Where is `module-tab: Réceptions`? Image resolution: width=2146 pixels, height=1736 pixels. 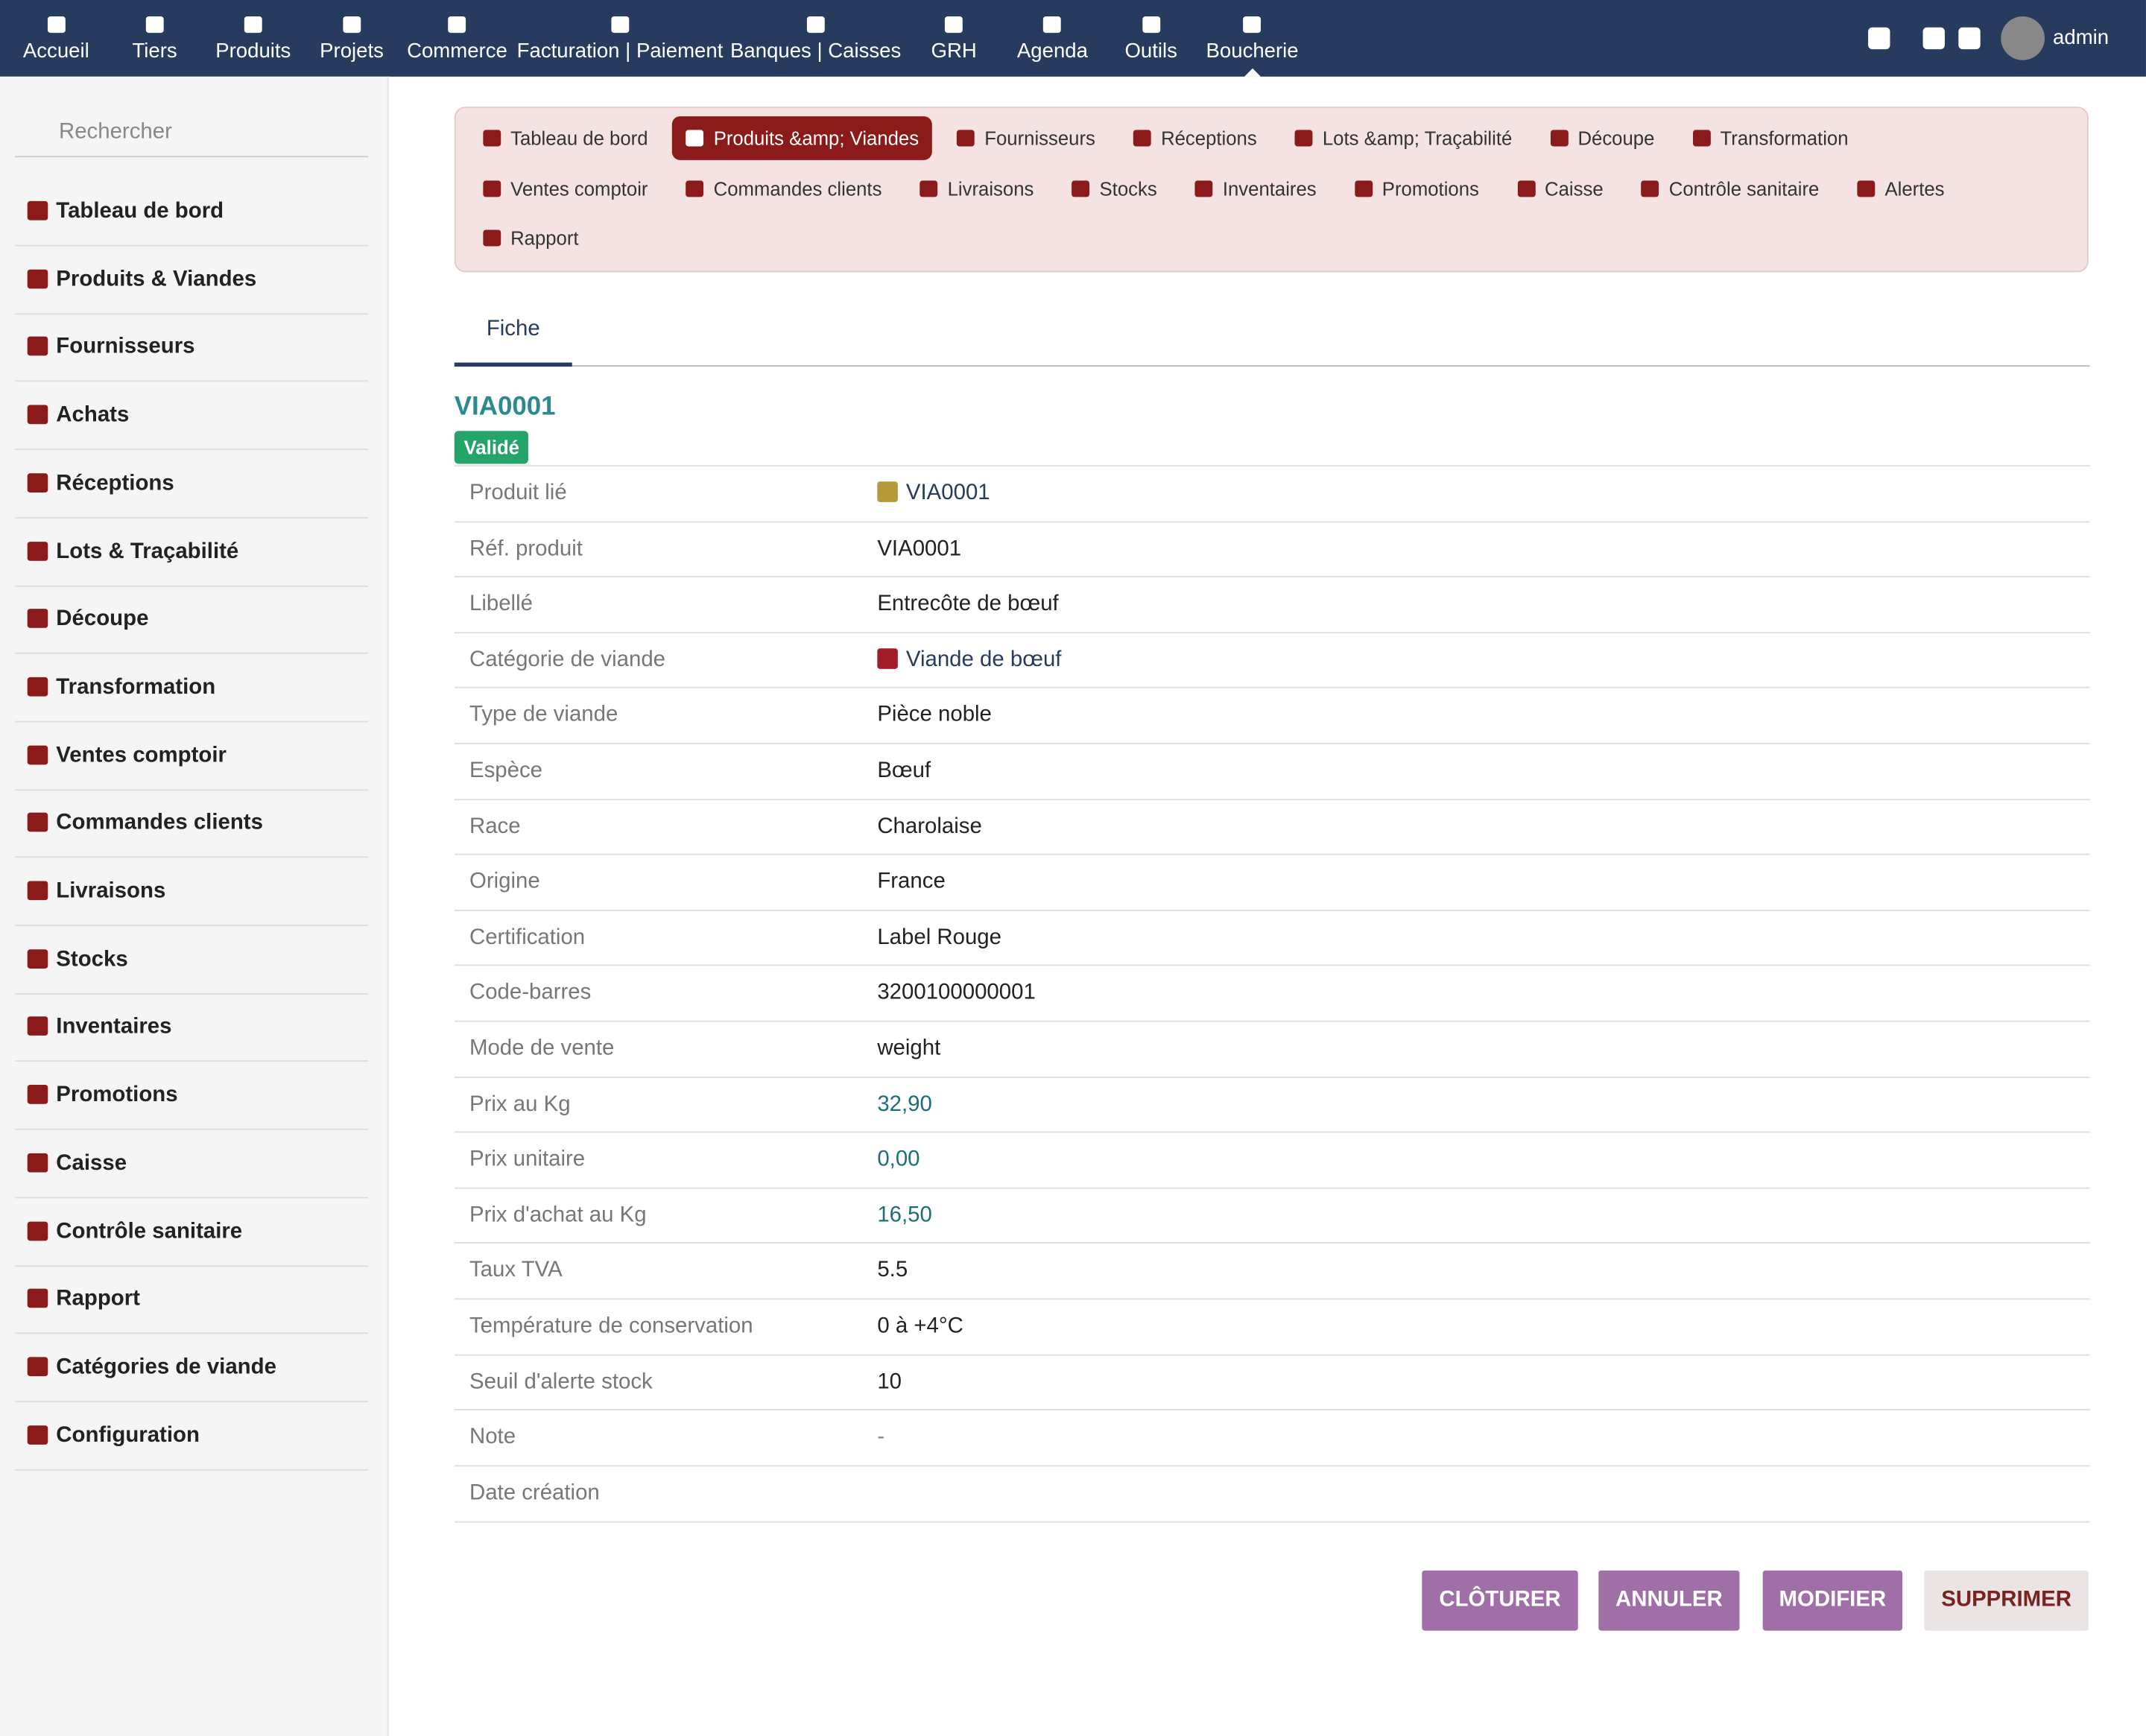 module-tab: Réceptions is located at coordinates (1195, 138).